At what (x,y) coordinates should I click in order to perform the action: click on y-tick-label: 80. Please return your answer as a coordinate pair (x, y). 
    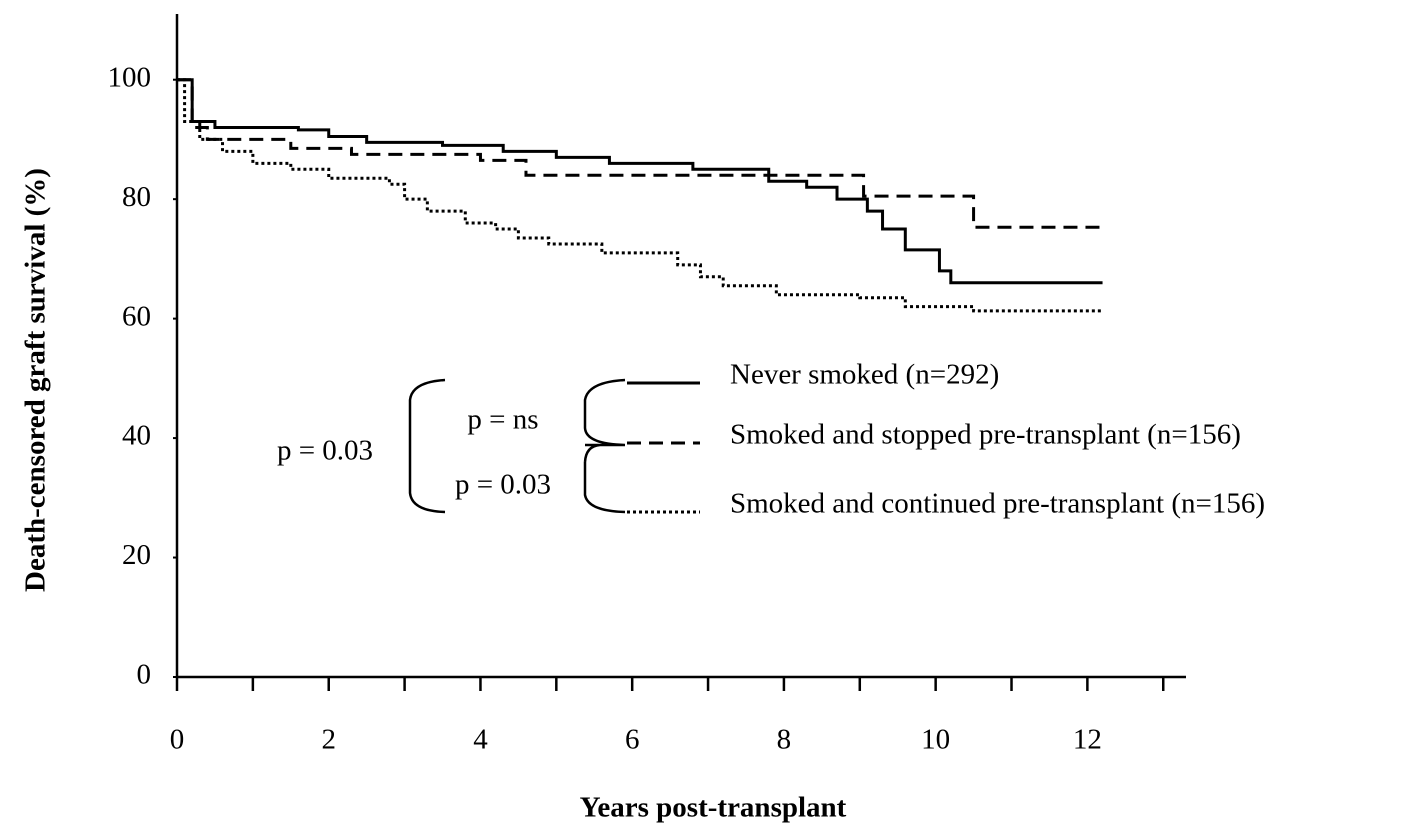
    Looking at the image, I should click on (136, 197).